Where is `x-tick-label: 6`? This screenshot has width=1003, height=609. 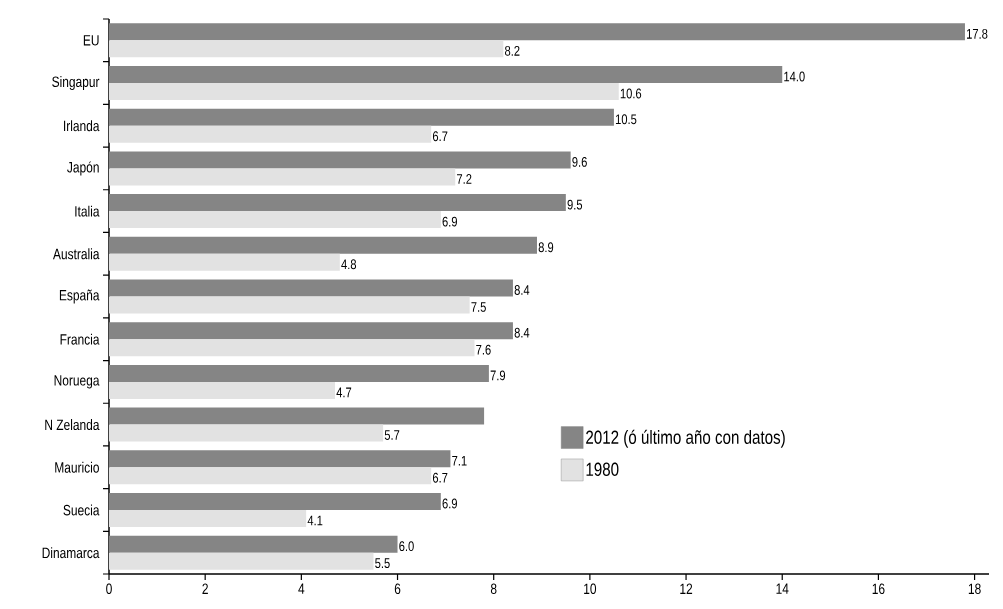 x-tick-label: 6 is located at coordinates (397, 589).